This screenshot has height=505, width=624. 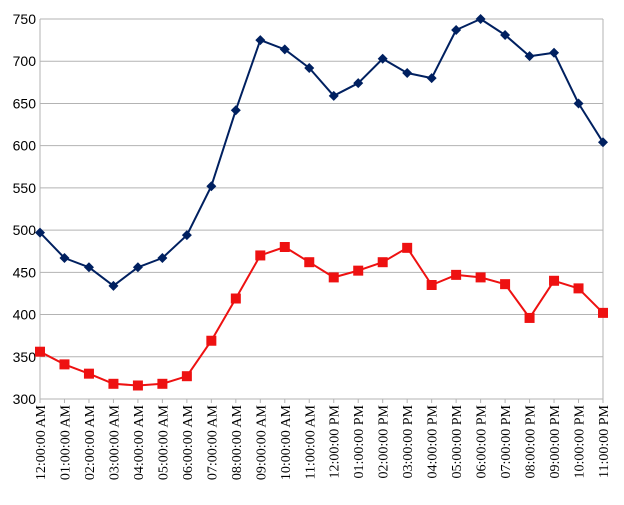 I want to click on y-tick-label: 700, so click(x=25, y=61).